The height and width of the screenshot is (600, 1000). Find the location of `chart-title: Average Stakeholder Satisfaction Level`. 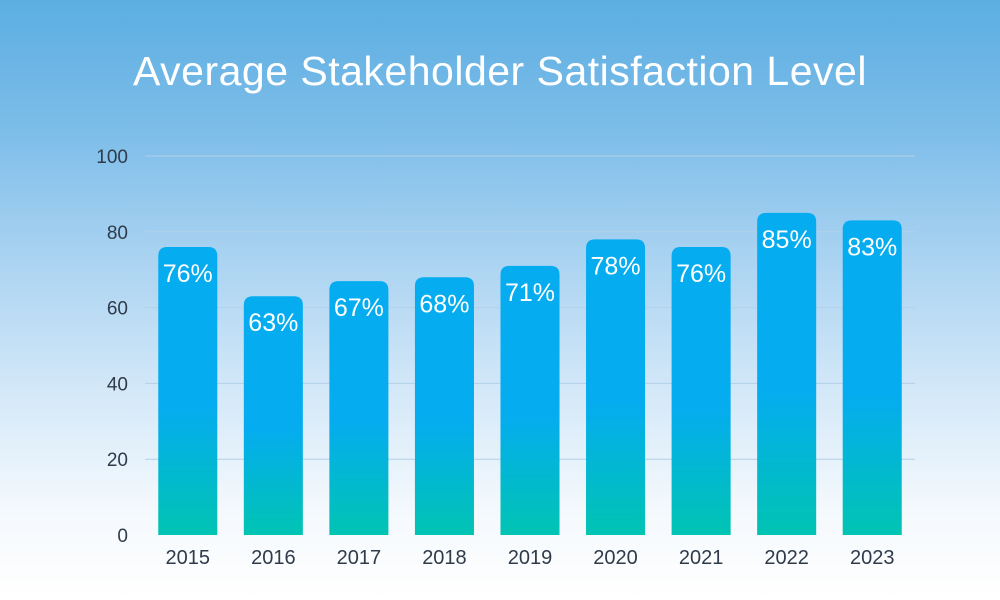

chart-title: Average Stakeholder Satisfaction Level is located at coordinates (500, 71).